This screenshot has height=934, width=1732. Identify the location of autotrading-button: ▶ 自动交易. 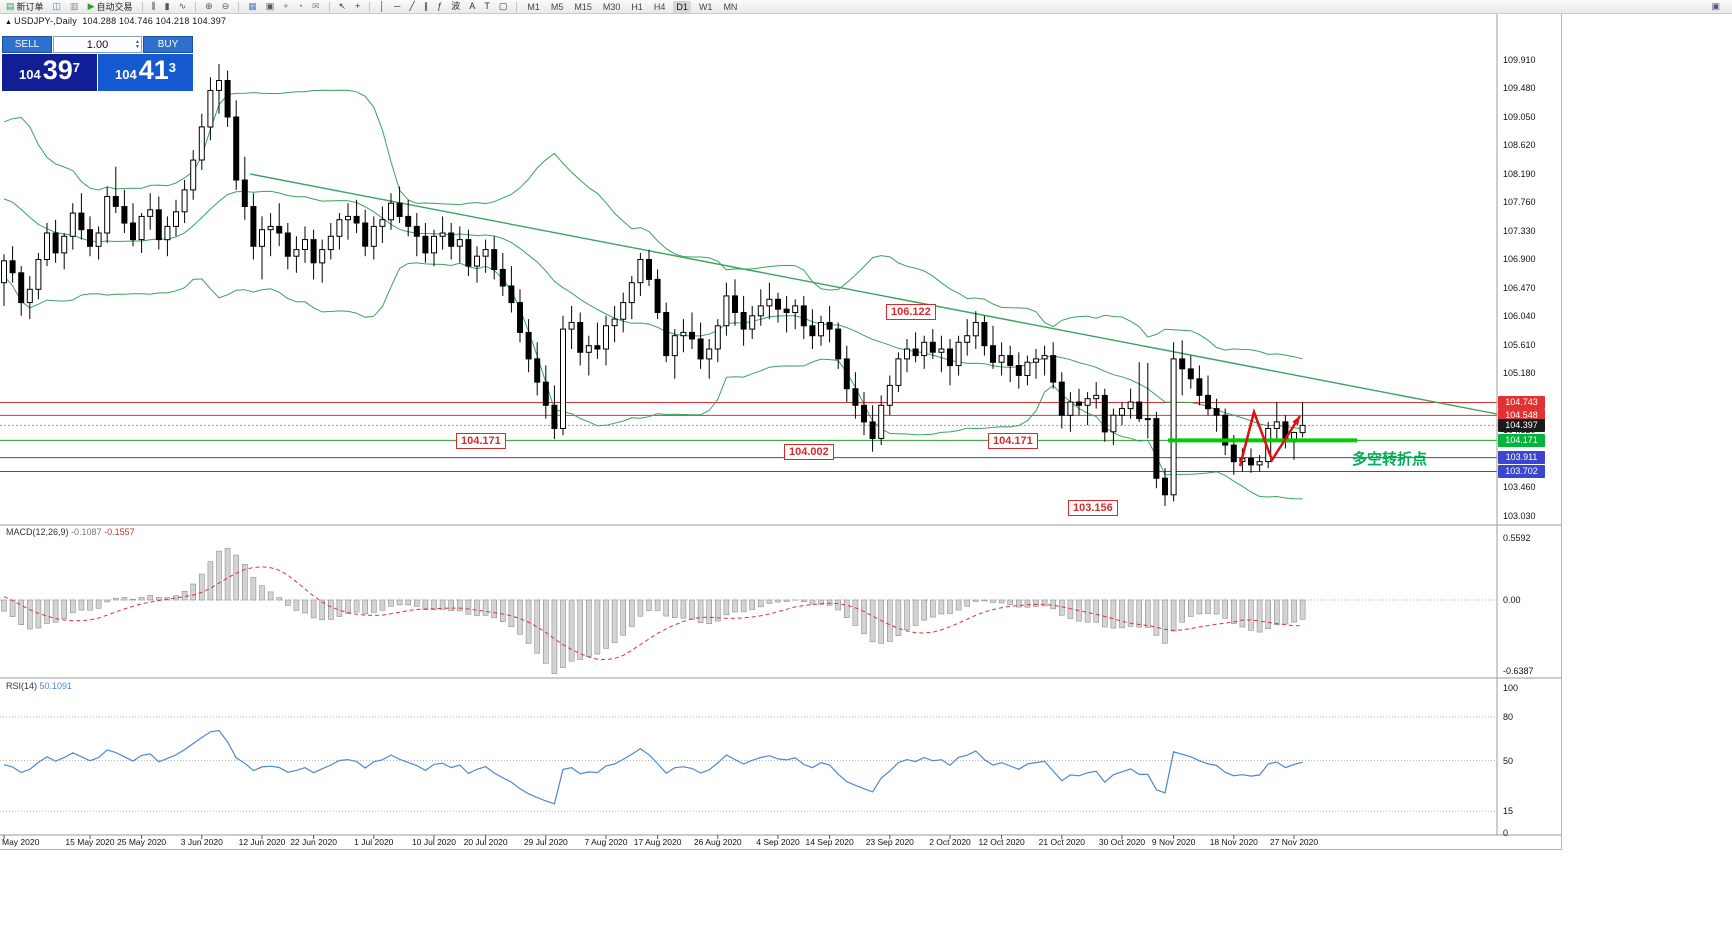
(110, 7).